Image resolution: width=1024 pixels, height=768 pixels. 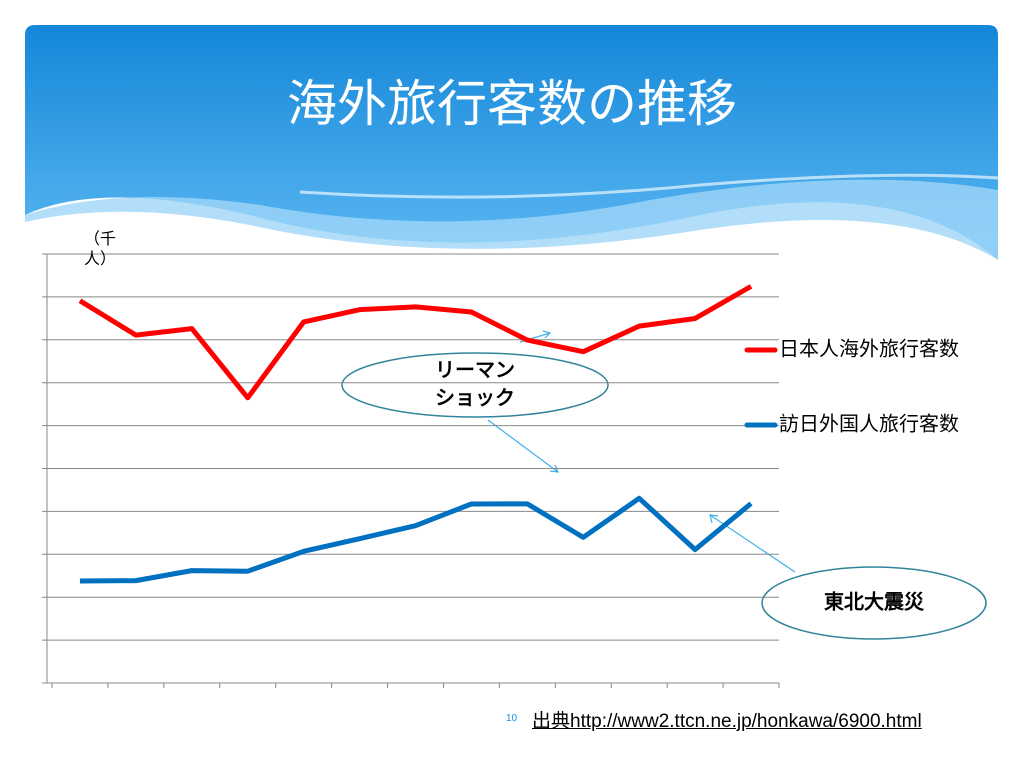 I want to click on annotation: 東北大震災, so click(x=874, y=601).